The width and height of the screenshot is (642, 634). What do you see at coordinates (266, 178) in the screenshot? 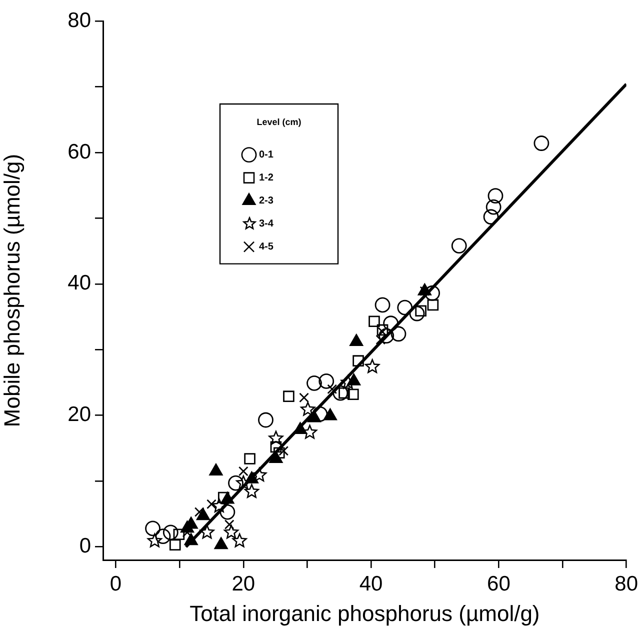
I see `legend-label: 1-2` at bounding box center [266, 178].